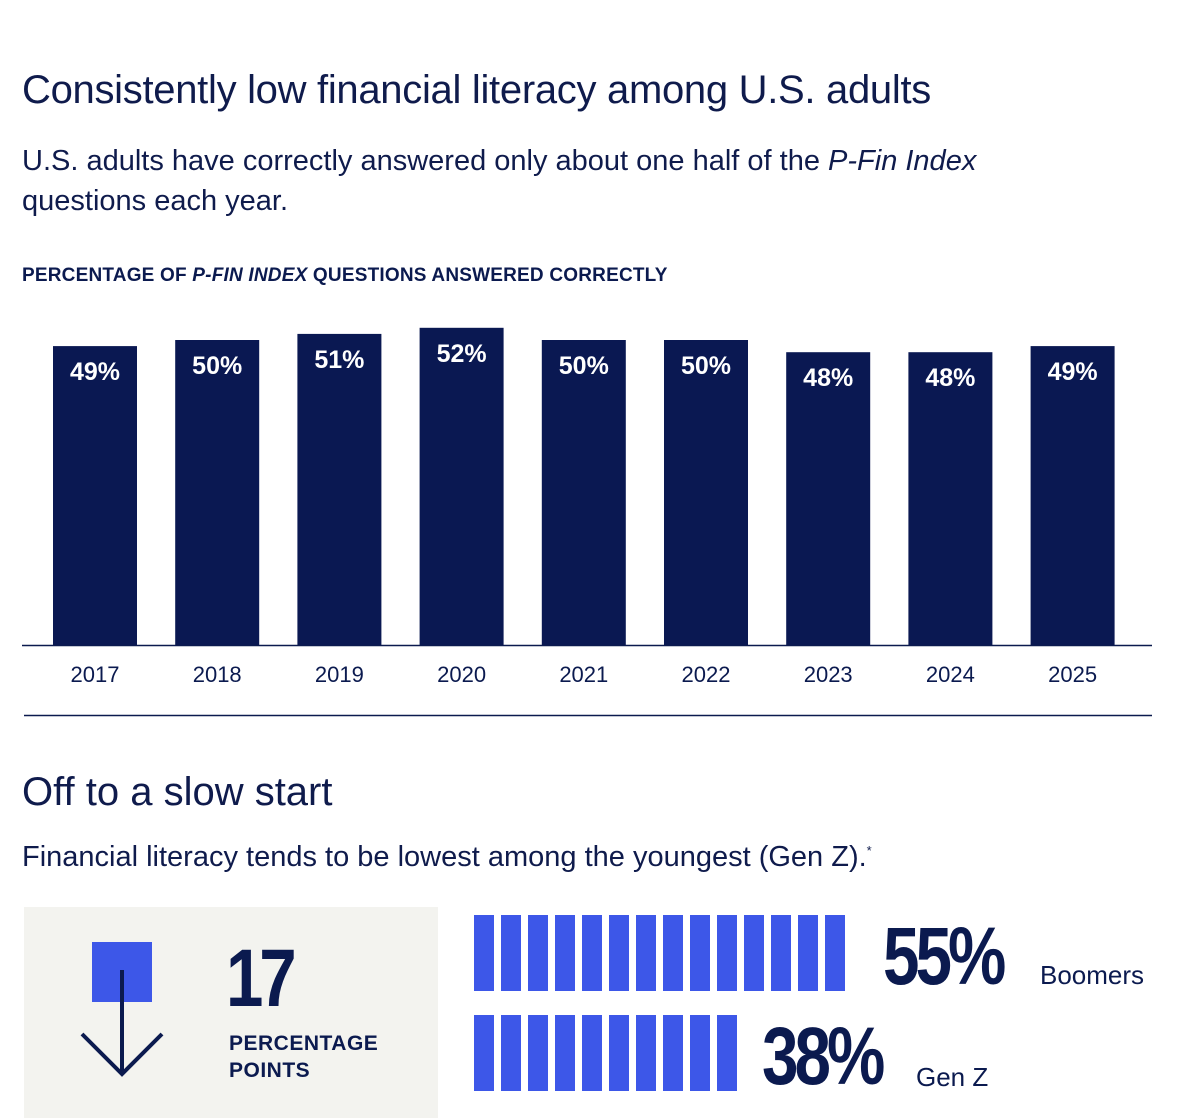 This screenshot has height=1118, width=1186. What do you see at coordinates (339, 360) in the screenshot?
I see `bar-value-label: 51%` at bounding box center [339, 360].